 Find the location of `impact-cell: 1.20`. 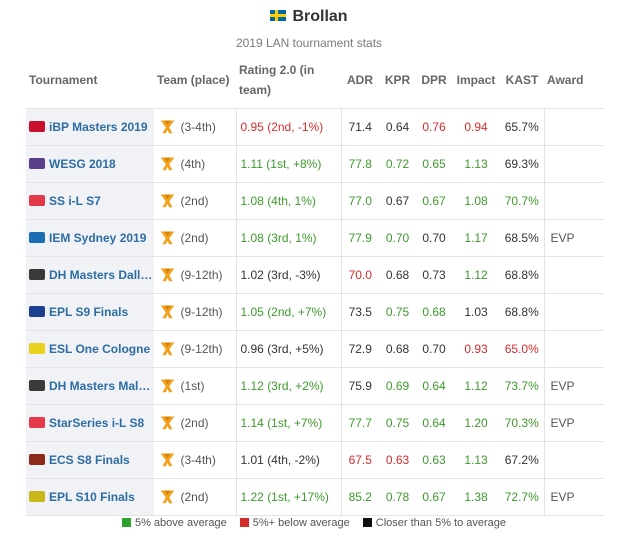

impact-cell: 1.20 is located at coordinates (476, 423).